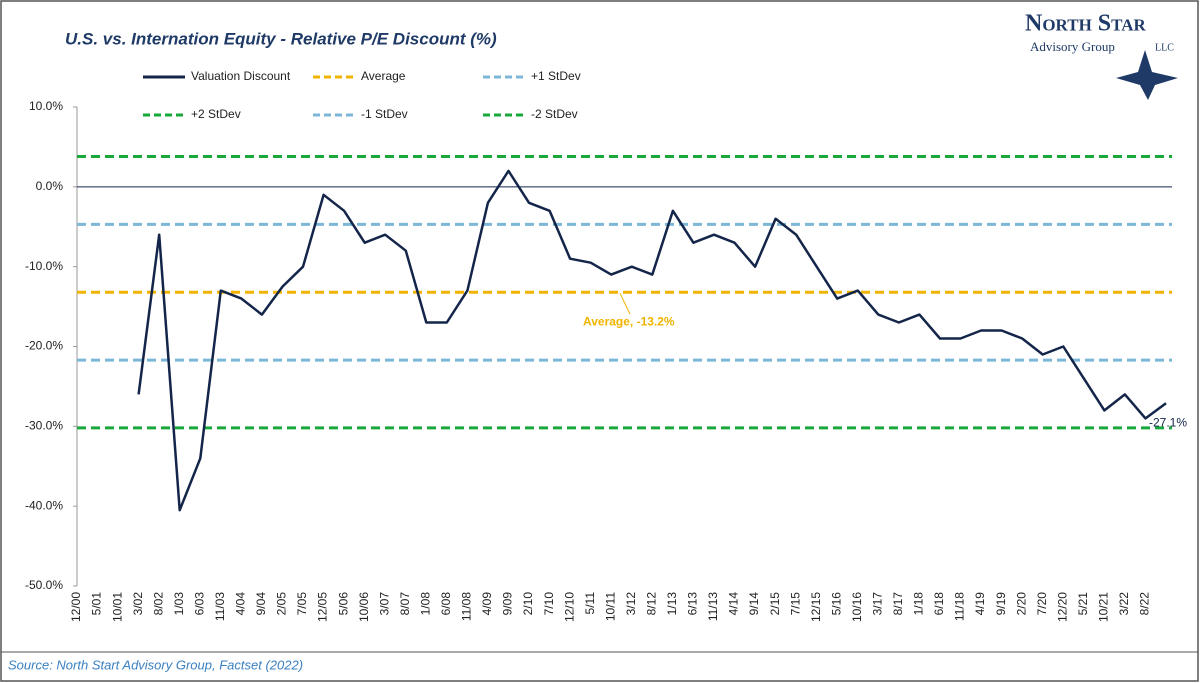  I want to click on x-tick-label: 3/17, so click(878, 604).